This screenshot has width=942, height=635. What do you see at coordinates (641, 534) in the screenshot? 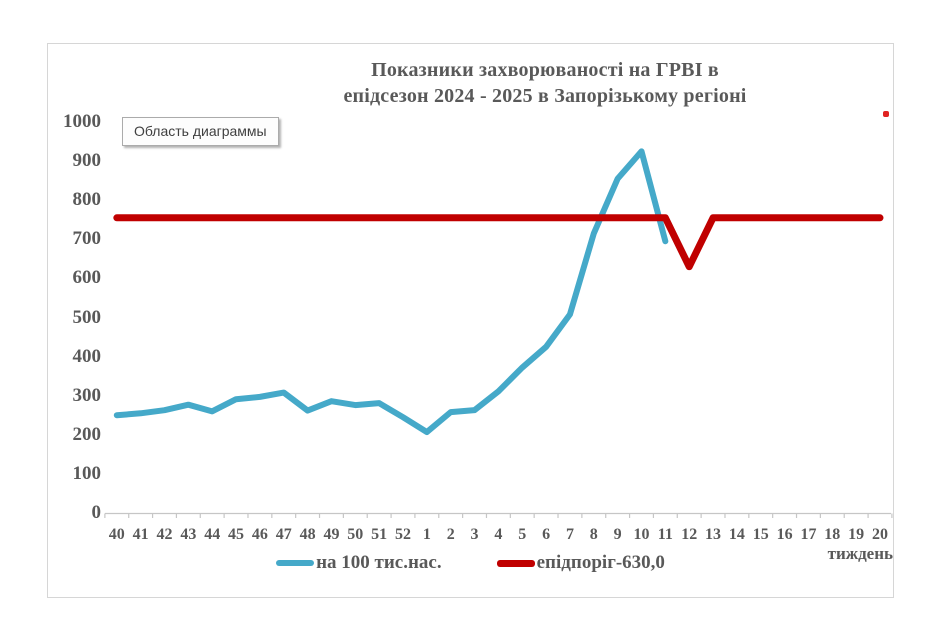
I see `x-axis-label: 10` at bounding box center [641, 534].